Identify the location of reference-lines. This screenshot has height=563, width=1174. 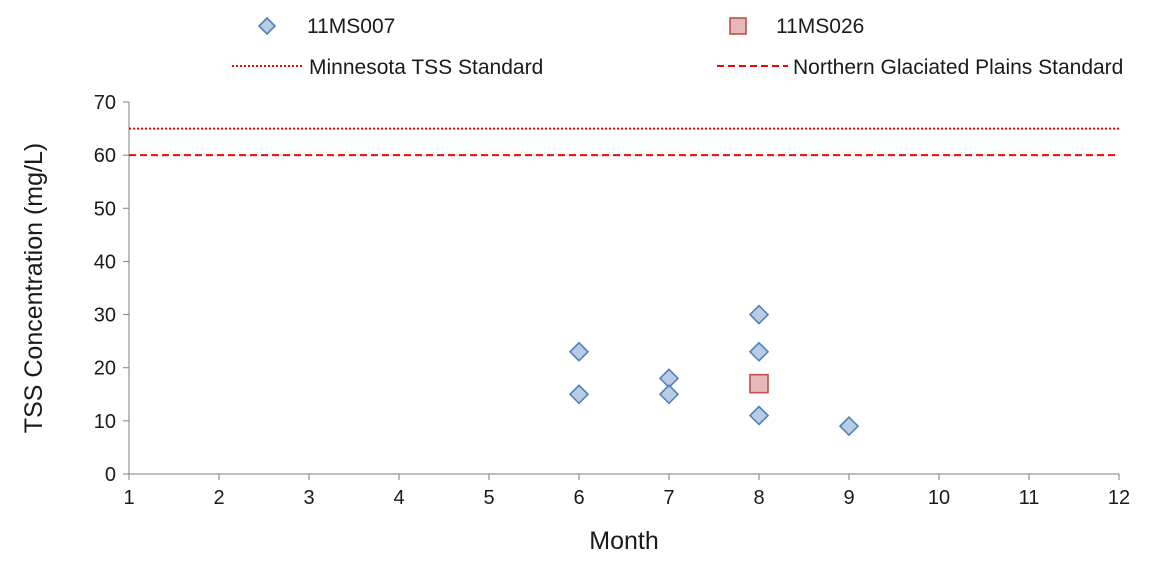
(624, 142).